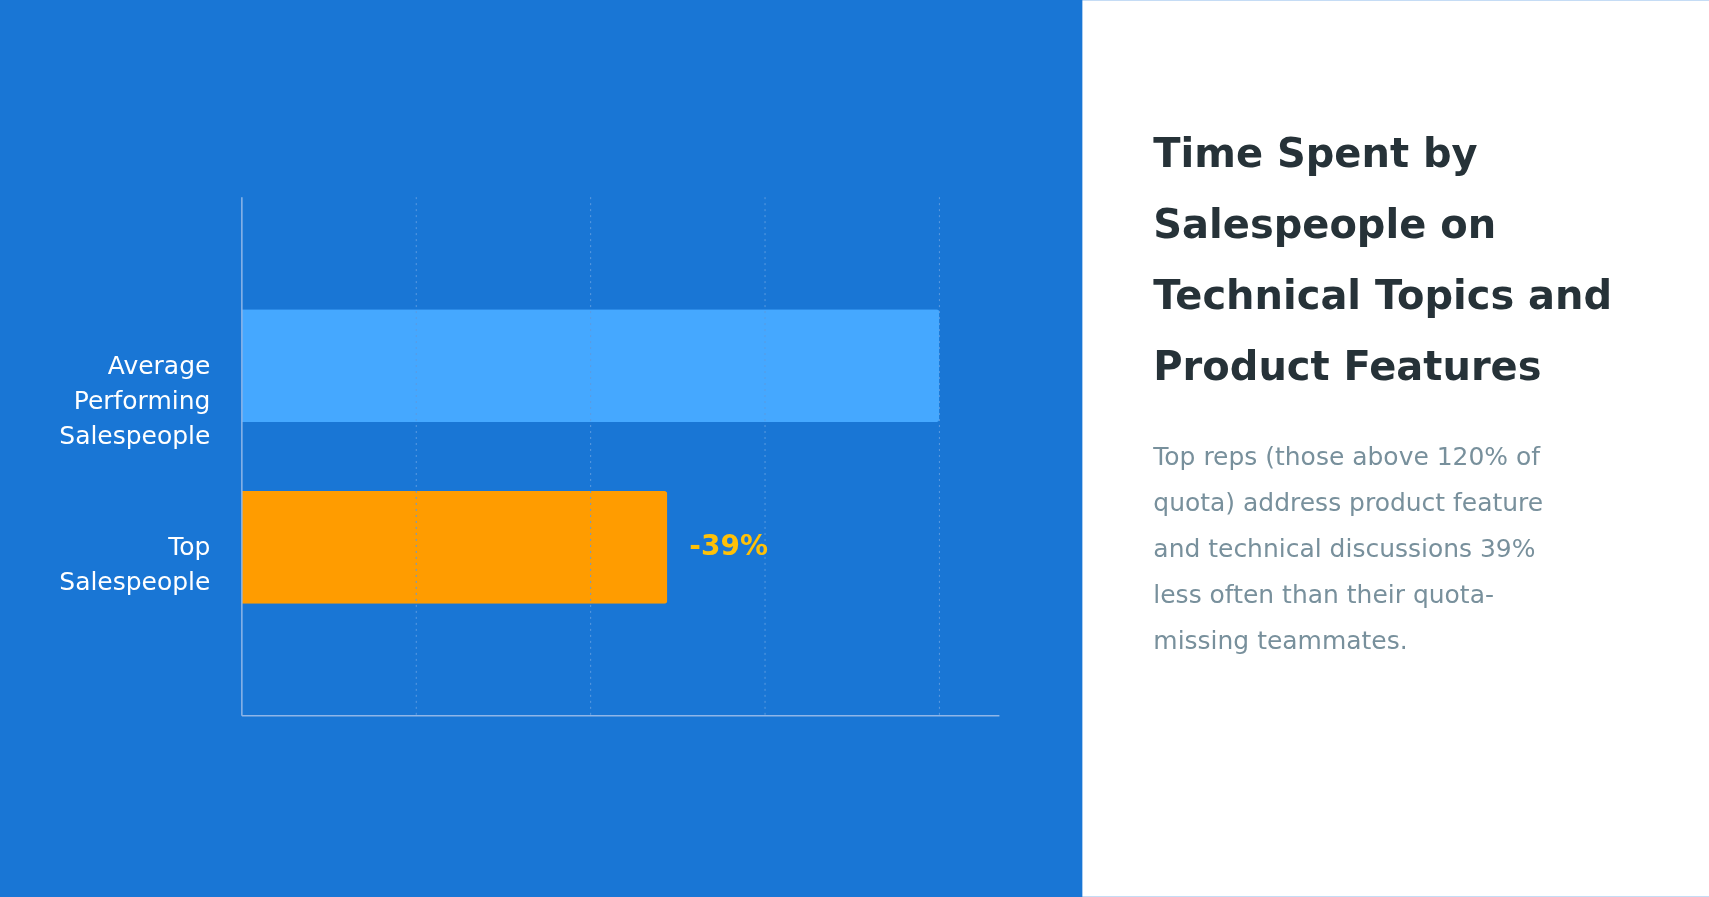  What do you see at coordinates (1383, 260) in the screenshot?
I see `text: Time Spent by Salespeople on Technical Topics and Product Features` at bounding box center [1383, 260].